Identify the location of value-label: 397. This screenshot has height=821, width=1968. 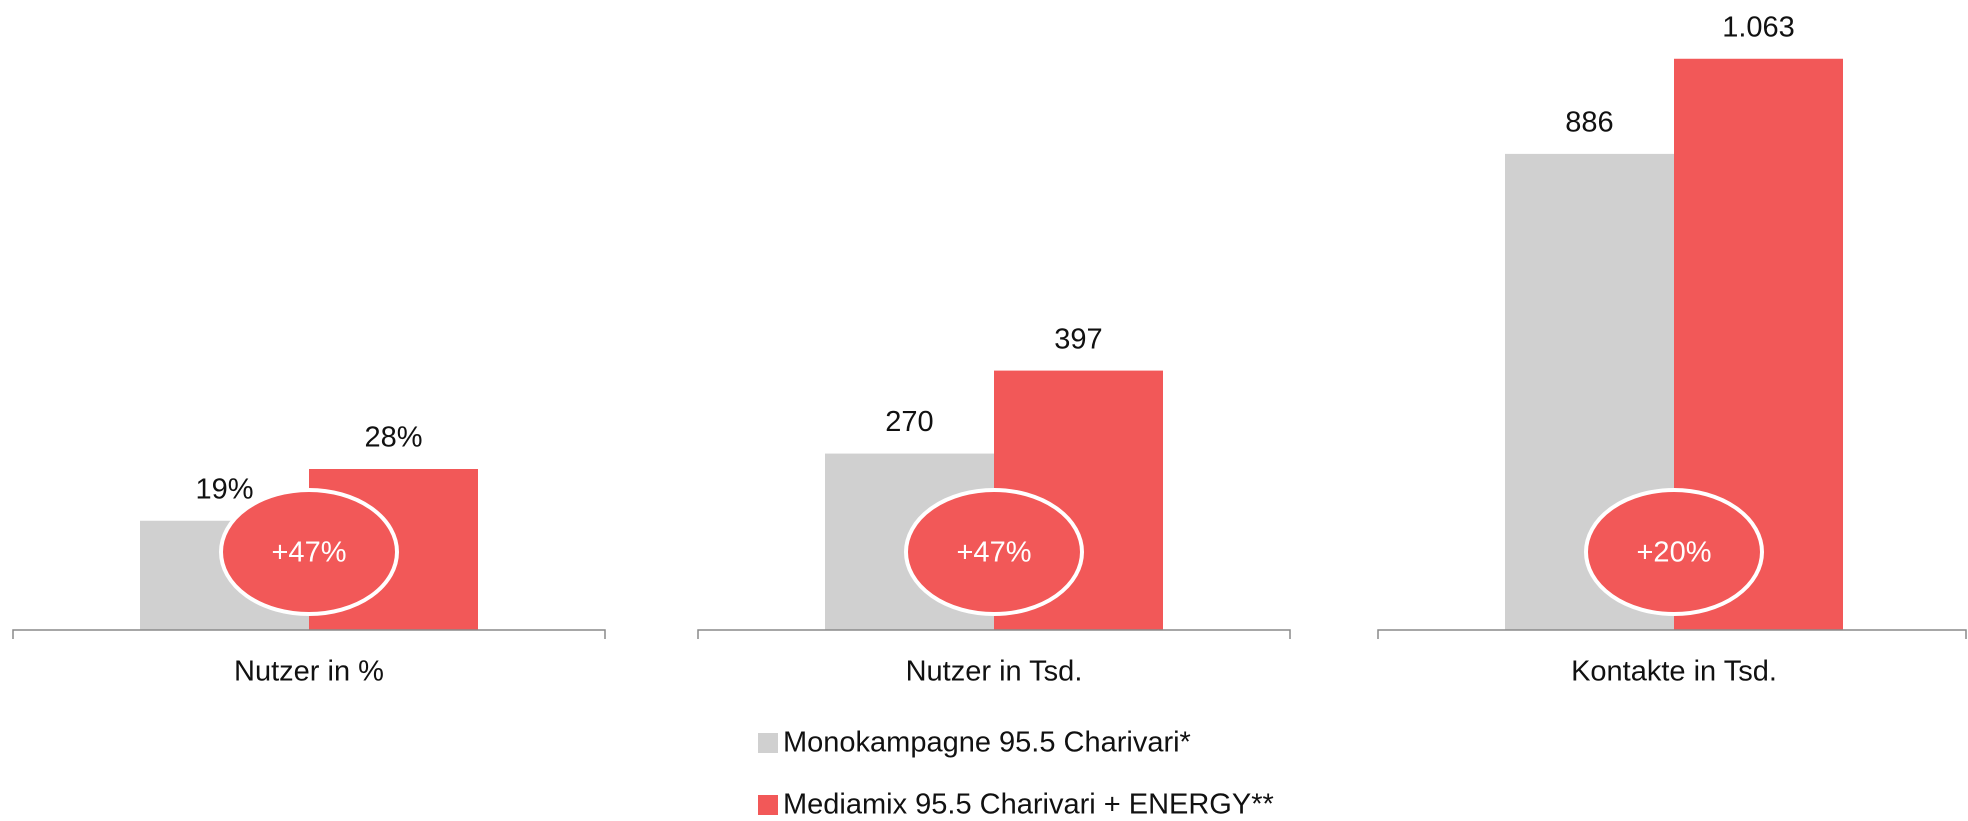
(1078, 339).